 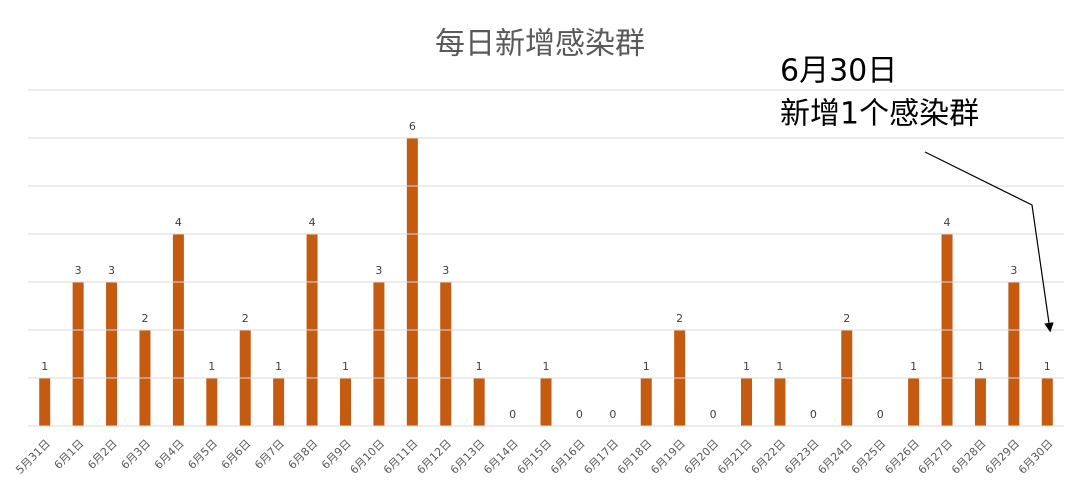 What do you see at coordinates (169, 454) in the screenshot?
I see `x-tick-label: 6月4日` at bounding box center [169, 454].